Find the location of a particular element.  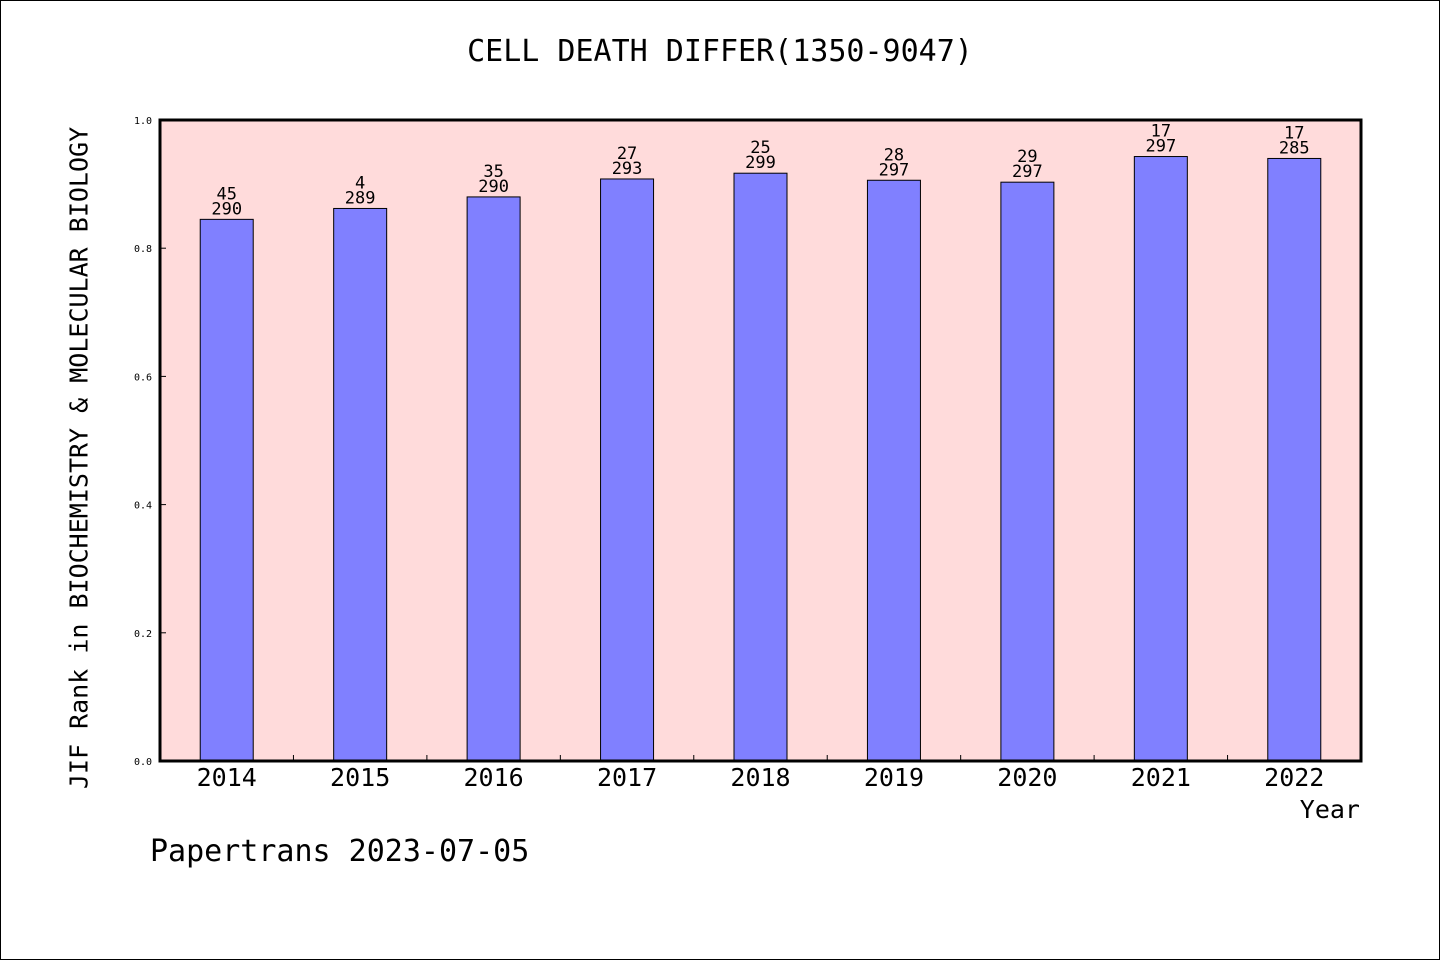

y-tick-label: 0.0 is located at coordinates (143, 762).